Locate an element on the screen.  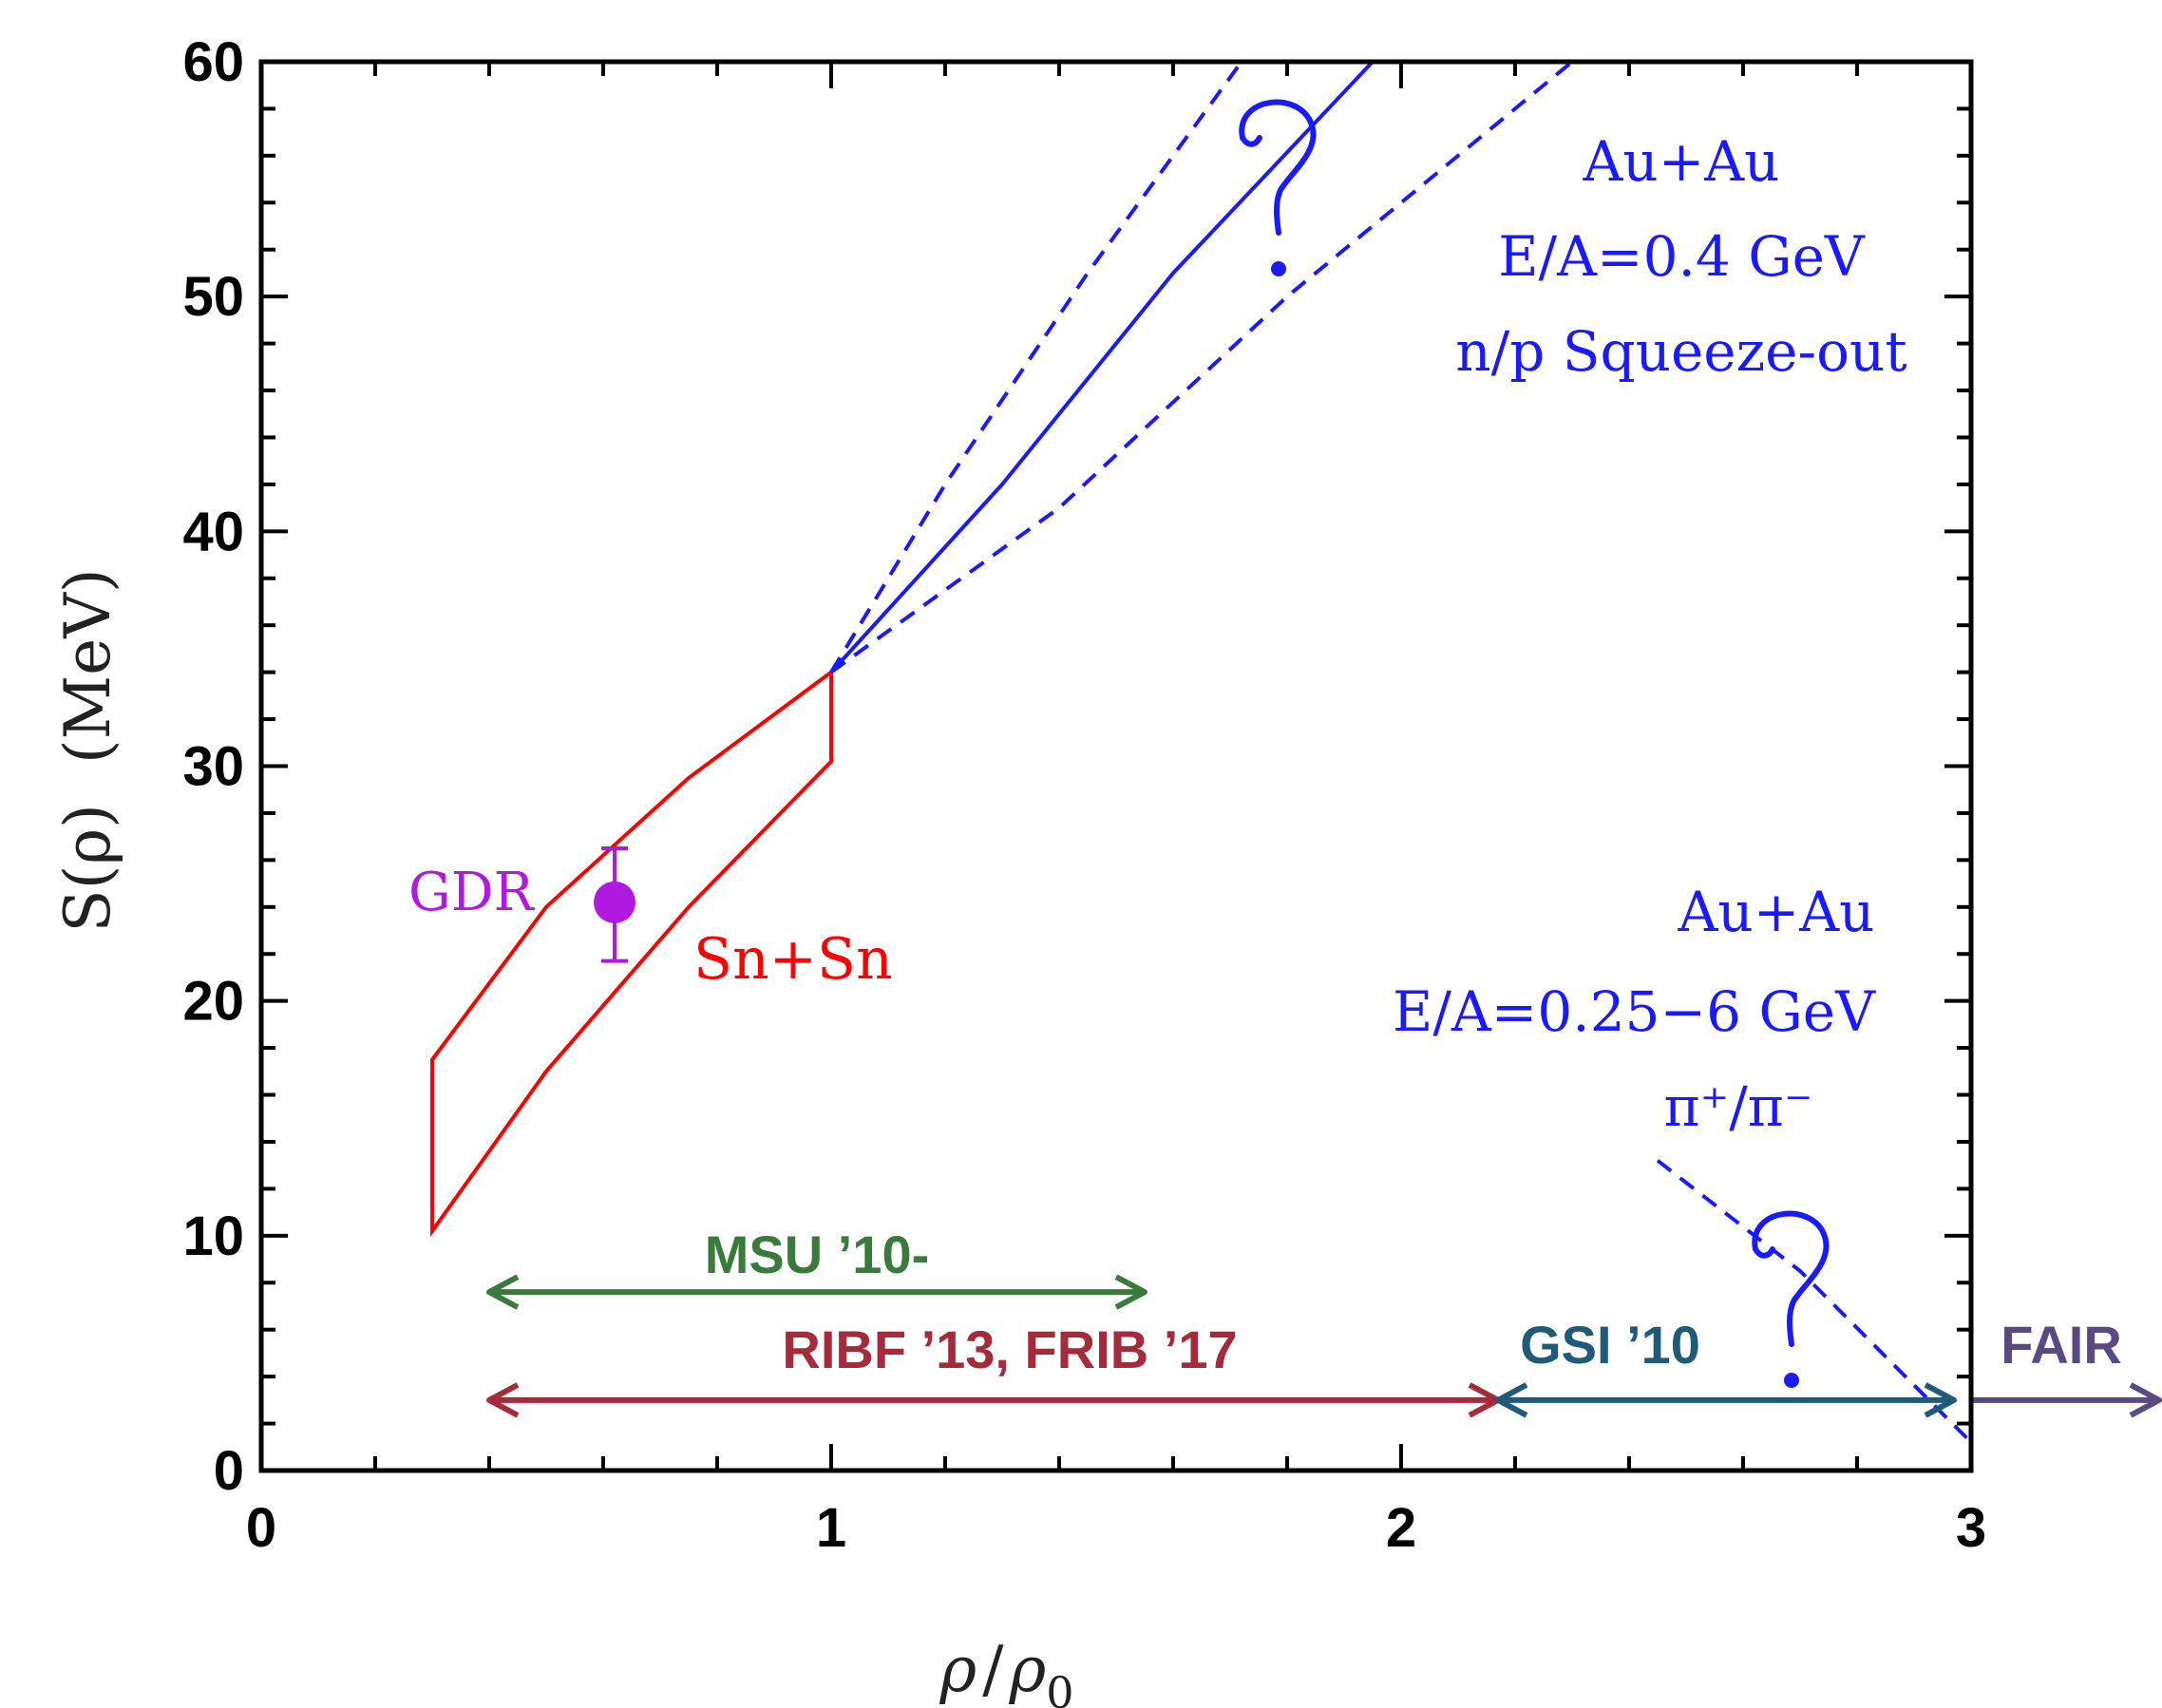
squeeze-label-line-2: E/A=0.4 GeV is located at coordinates (1682, 256).